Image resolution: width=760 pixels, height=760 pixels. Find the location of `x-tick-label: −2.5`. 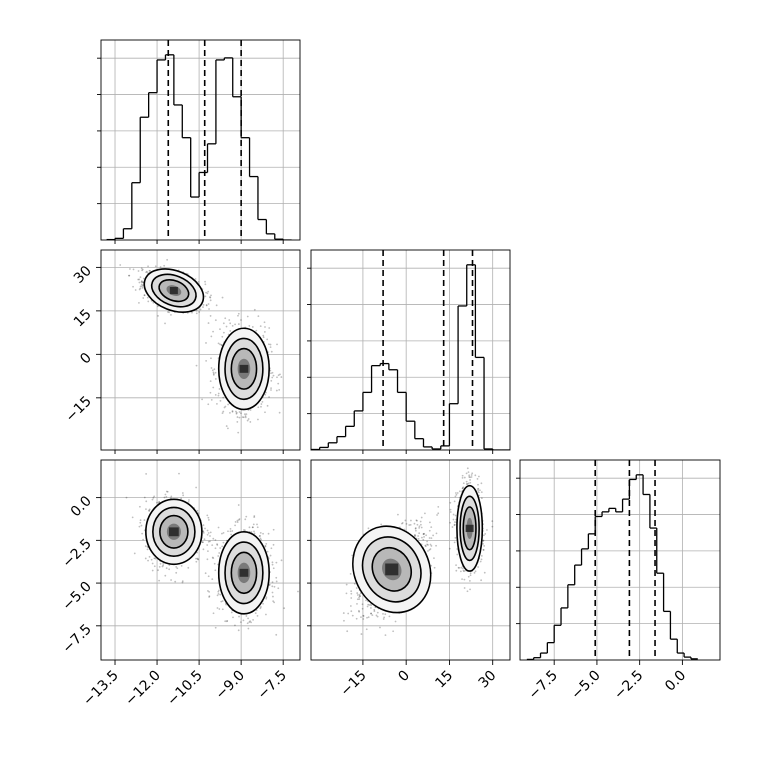

x-tick-label: −2.5 is located at coordinates (628, 685).